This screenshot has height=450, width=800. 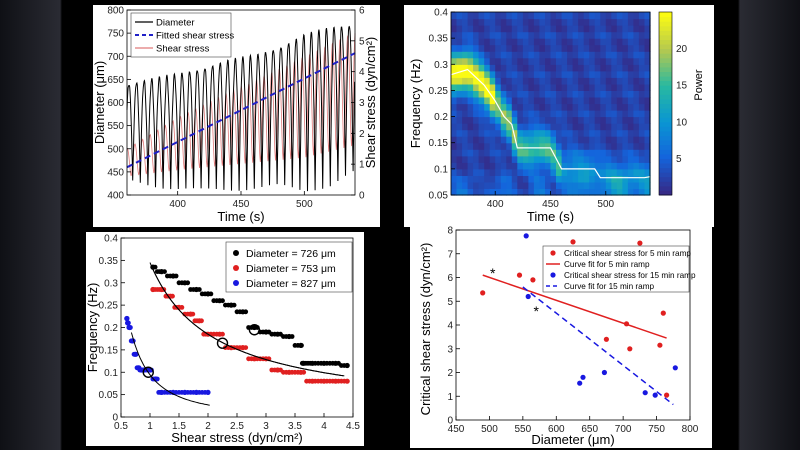 What do you see at coordinates (362, 103) in the screenshot?
I see `tl-right-ytick-label: 3` at bounding box center [362, 103].